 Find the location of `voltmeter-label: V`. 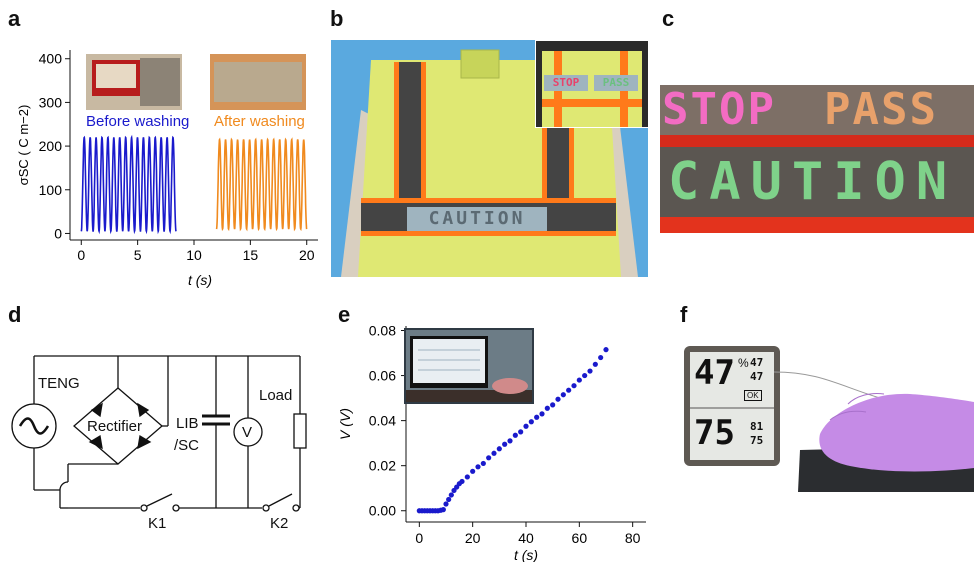

voltmeter-label: V is located at coordinates (247, 432).